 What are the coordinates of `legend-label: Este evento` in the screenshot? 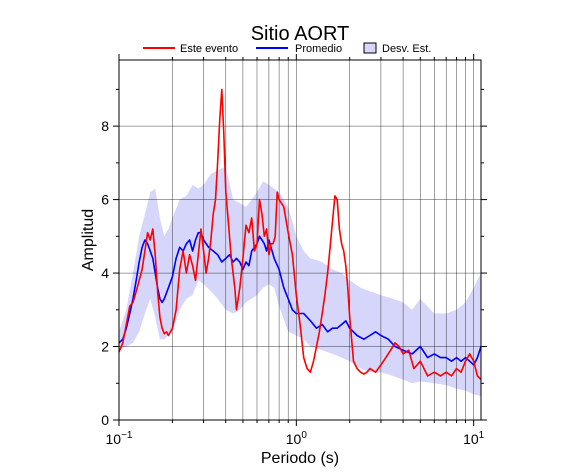 It's located at (209, 49).